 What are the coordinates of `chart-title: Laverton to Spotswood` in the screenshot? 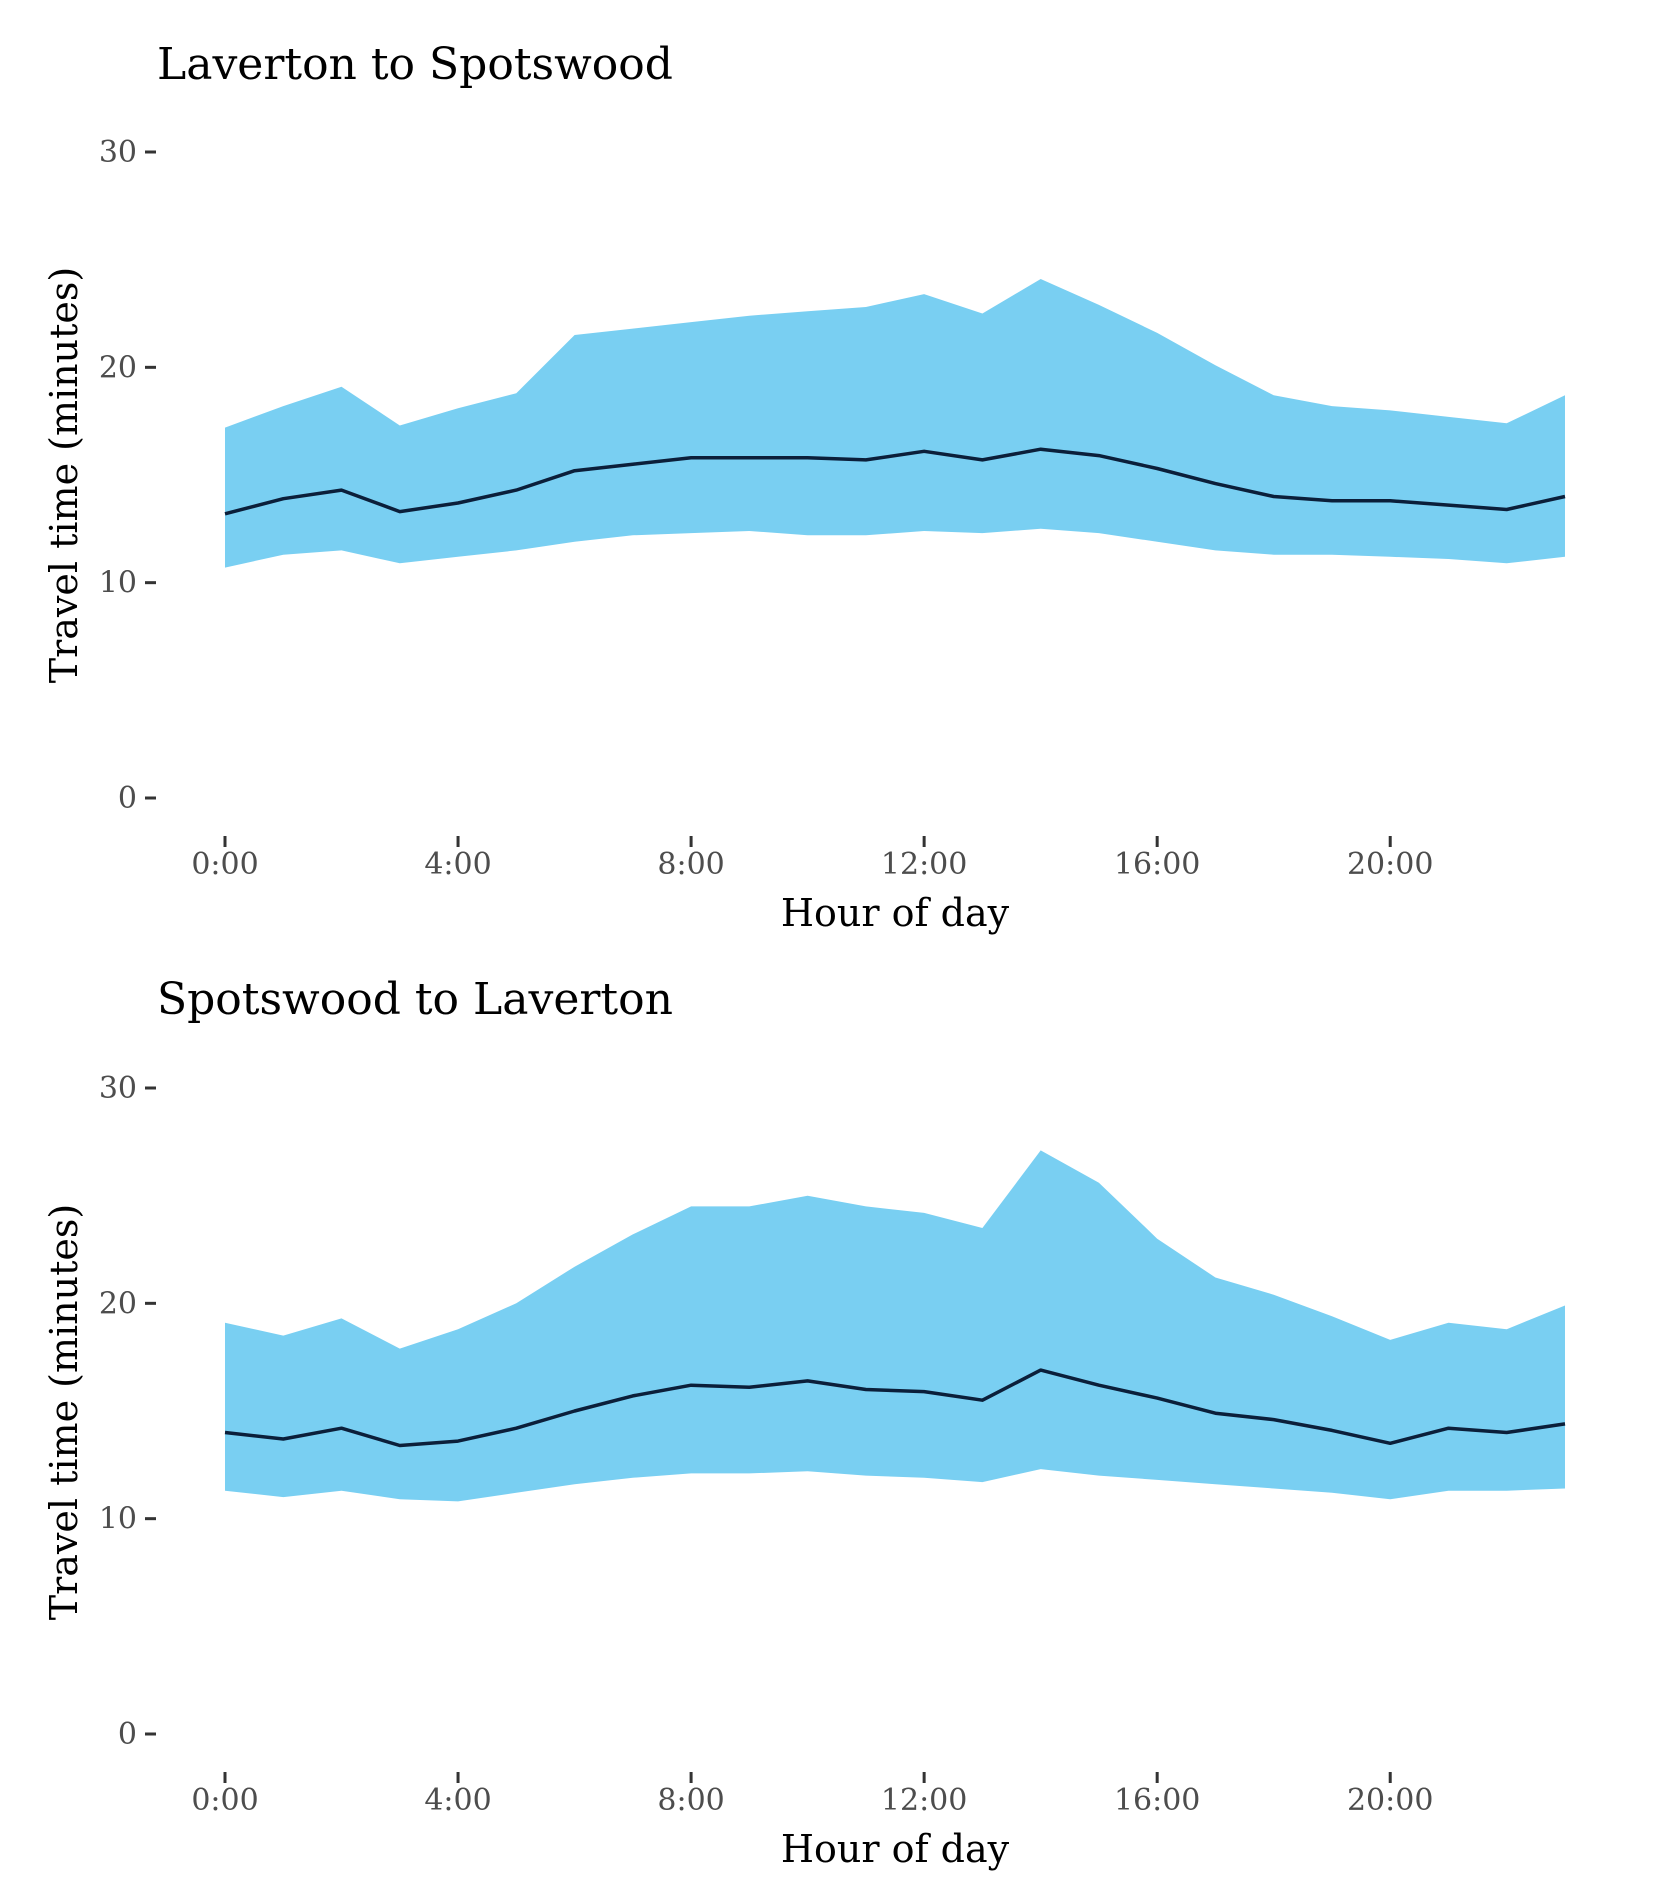 It's located at (415, 64).